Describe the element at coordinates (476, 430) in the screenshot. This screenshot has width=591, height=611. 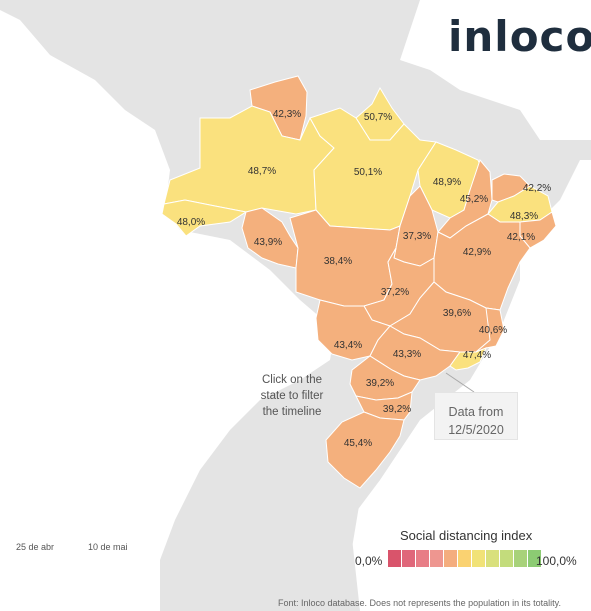
I see `date-box-line2: 12/5/2020` at that location.